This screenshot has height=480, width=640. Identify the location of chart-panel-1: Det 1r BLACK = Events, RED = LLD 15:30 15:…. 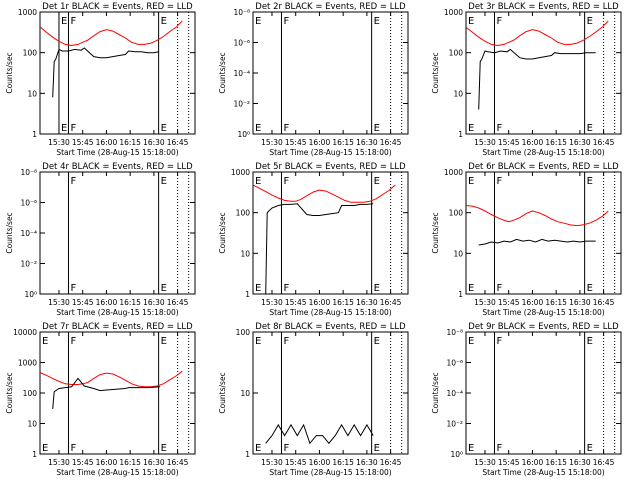
(100, 79).